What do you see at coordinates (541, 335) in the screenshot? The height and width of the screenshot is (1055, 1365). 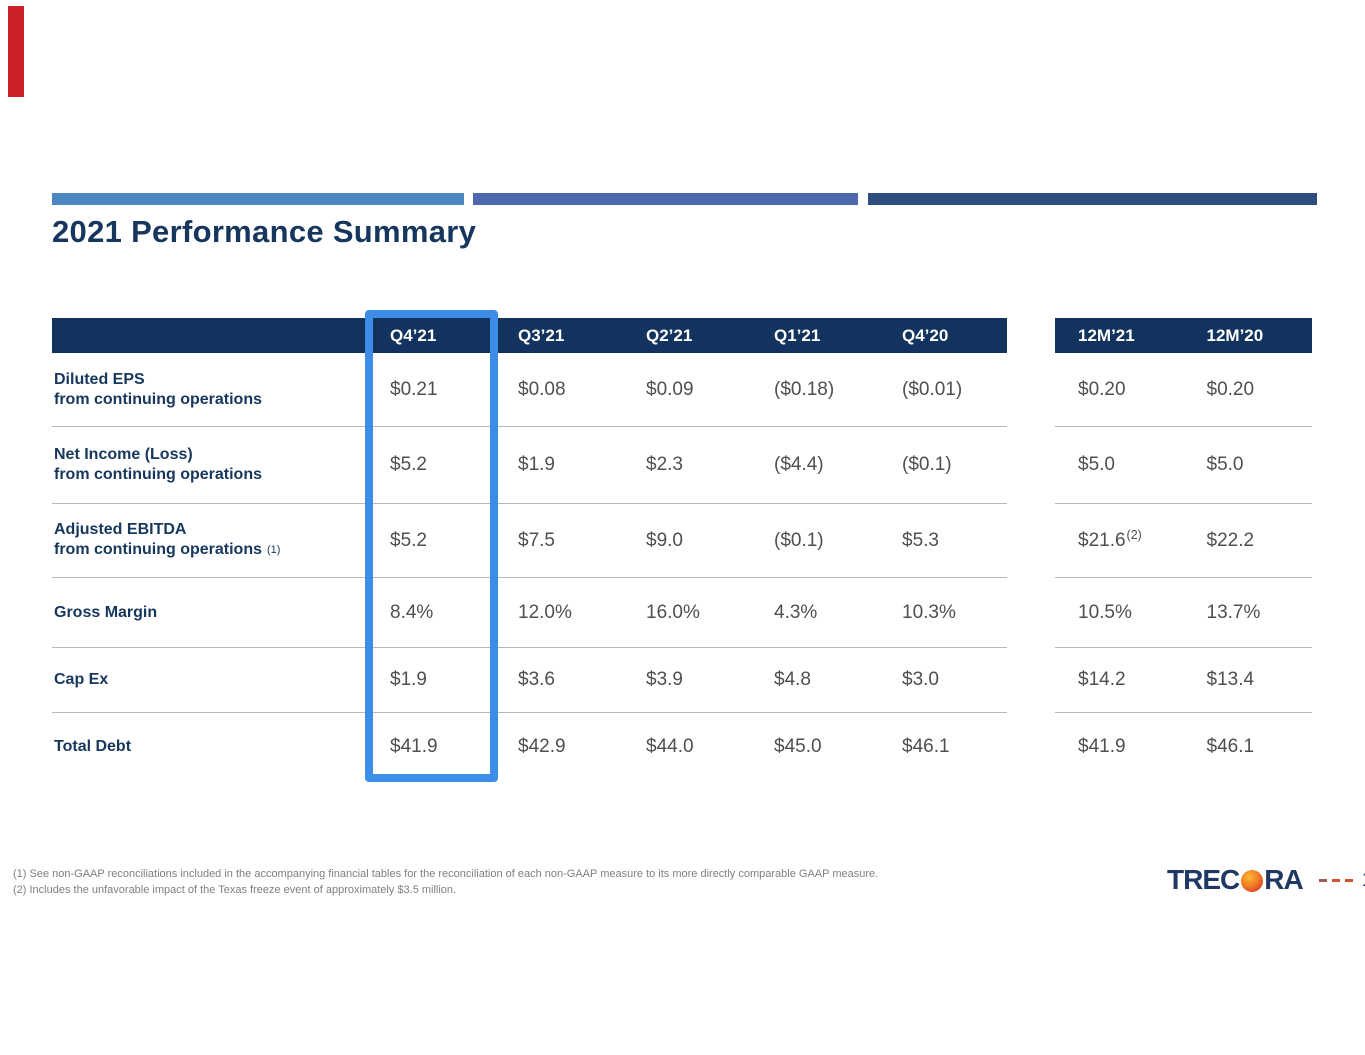 I see `column-header-q3-21: Q3’21` at bounding box center [541, 335].